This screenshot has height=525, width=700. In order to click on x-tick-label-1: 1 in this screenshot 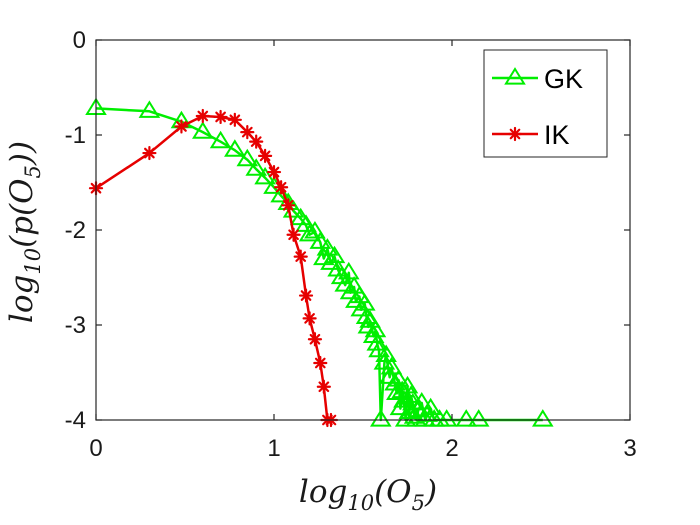, I will do `click(273, 448)`.